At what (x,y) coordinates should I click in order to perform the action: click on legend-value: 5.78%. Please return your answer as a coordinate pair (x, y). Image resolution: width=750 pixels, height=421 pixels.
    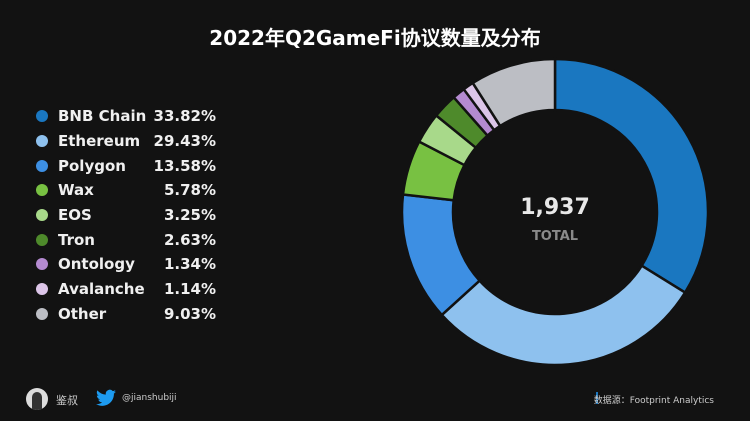
    Looking at the image, I should click on (189, 190).